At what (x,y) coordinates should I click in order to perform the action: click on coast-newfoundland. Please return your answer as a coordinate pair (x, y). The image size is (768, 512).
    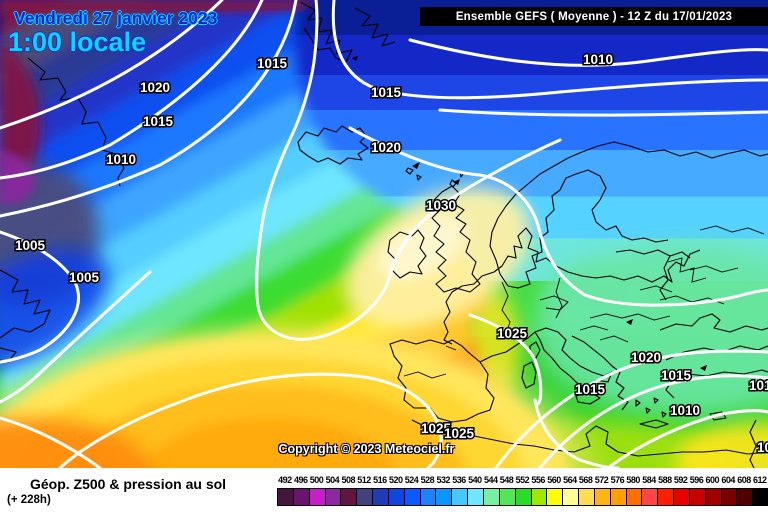
    Looking at the image, I should click on (25, 304).